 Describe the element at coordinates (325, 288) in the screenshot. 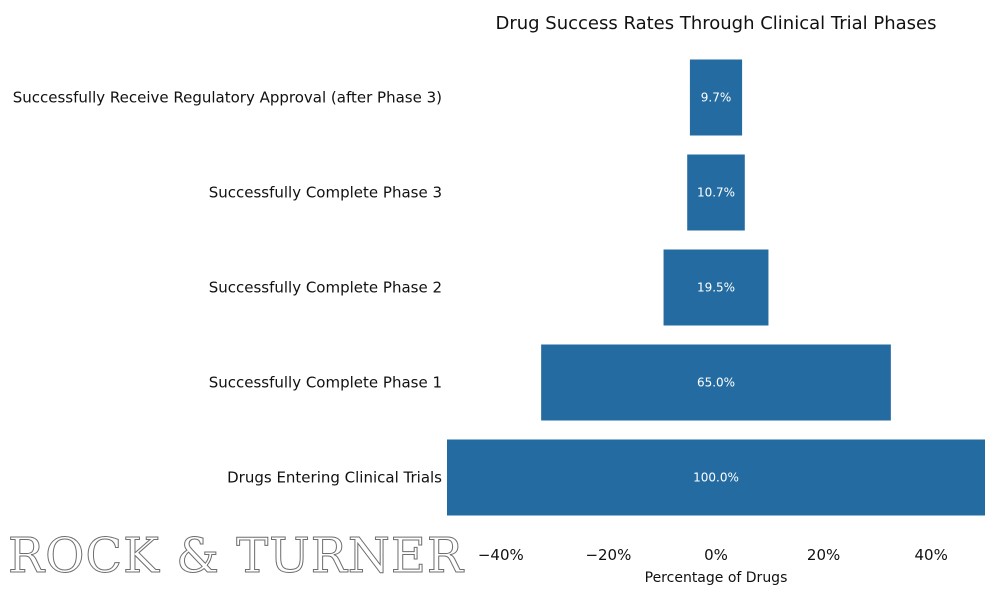

I see `category-label-2: Successfully Complete Phase 2` at that location.